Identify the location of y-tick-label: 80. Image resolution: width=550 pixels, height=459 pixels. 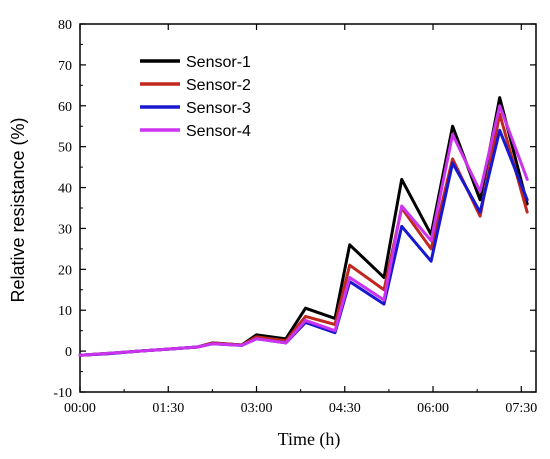
(65, 25).